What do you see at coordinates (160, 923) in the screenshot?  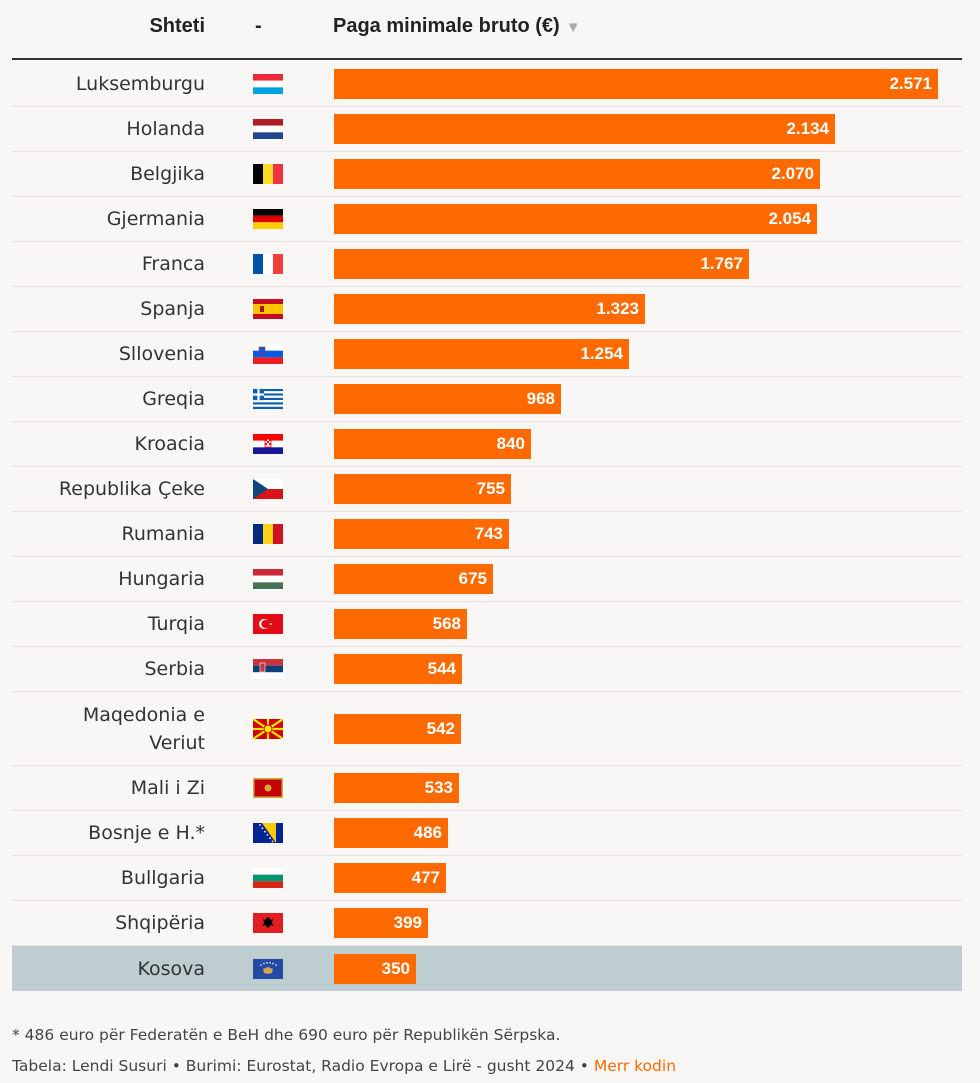 I see `country-name: Shqipëria` at bounding box center [160, 923].